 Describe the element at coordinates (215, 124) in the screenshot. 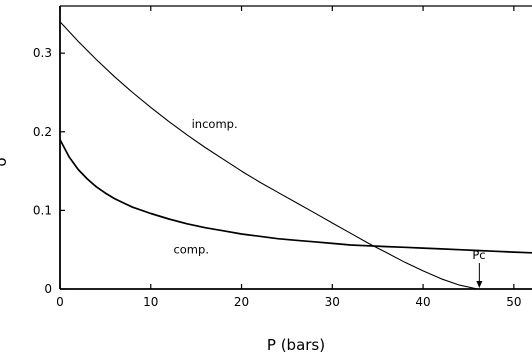

I see `annotation-incomp: incomp.` at that location.